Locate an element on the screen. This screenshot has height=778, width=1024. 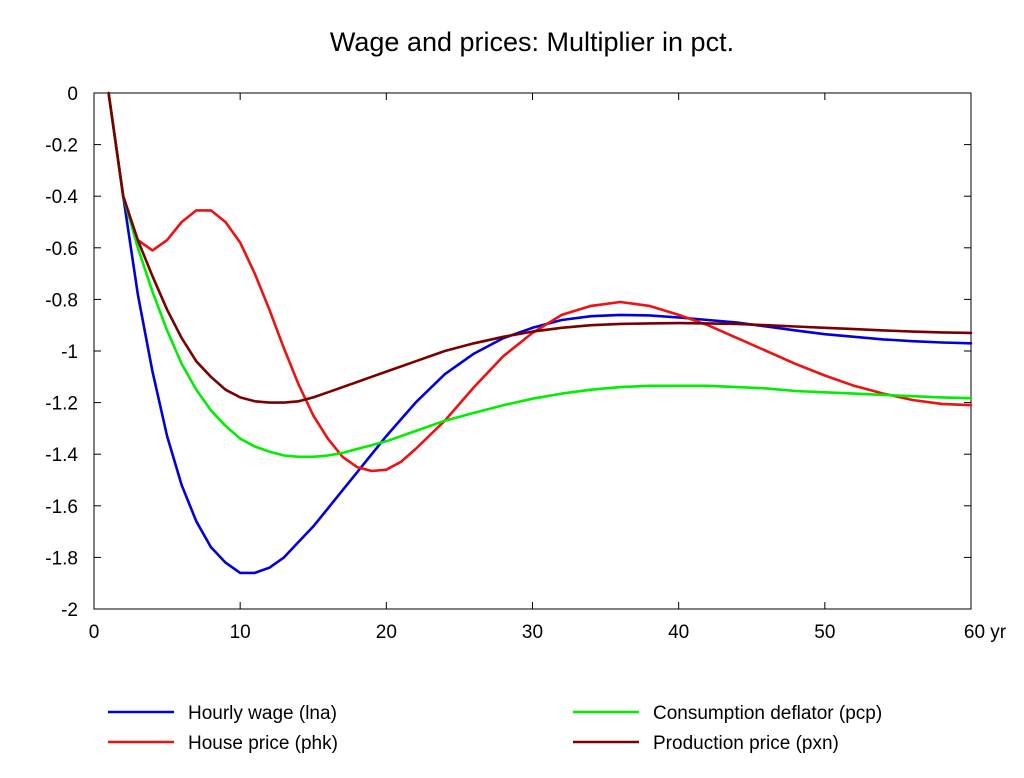
y-tick-label: -1.2 is located at coordinates (61, 404).